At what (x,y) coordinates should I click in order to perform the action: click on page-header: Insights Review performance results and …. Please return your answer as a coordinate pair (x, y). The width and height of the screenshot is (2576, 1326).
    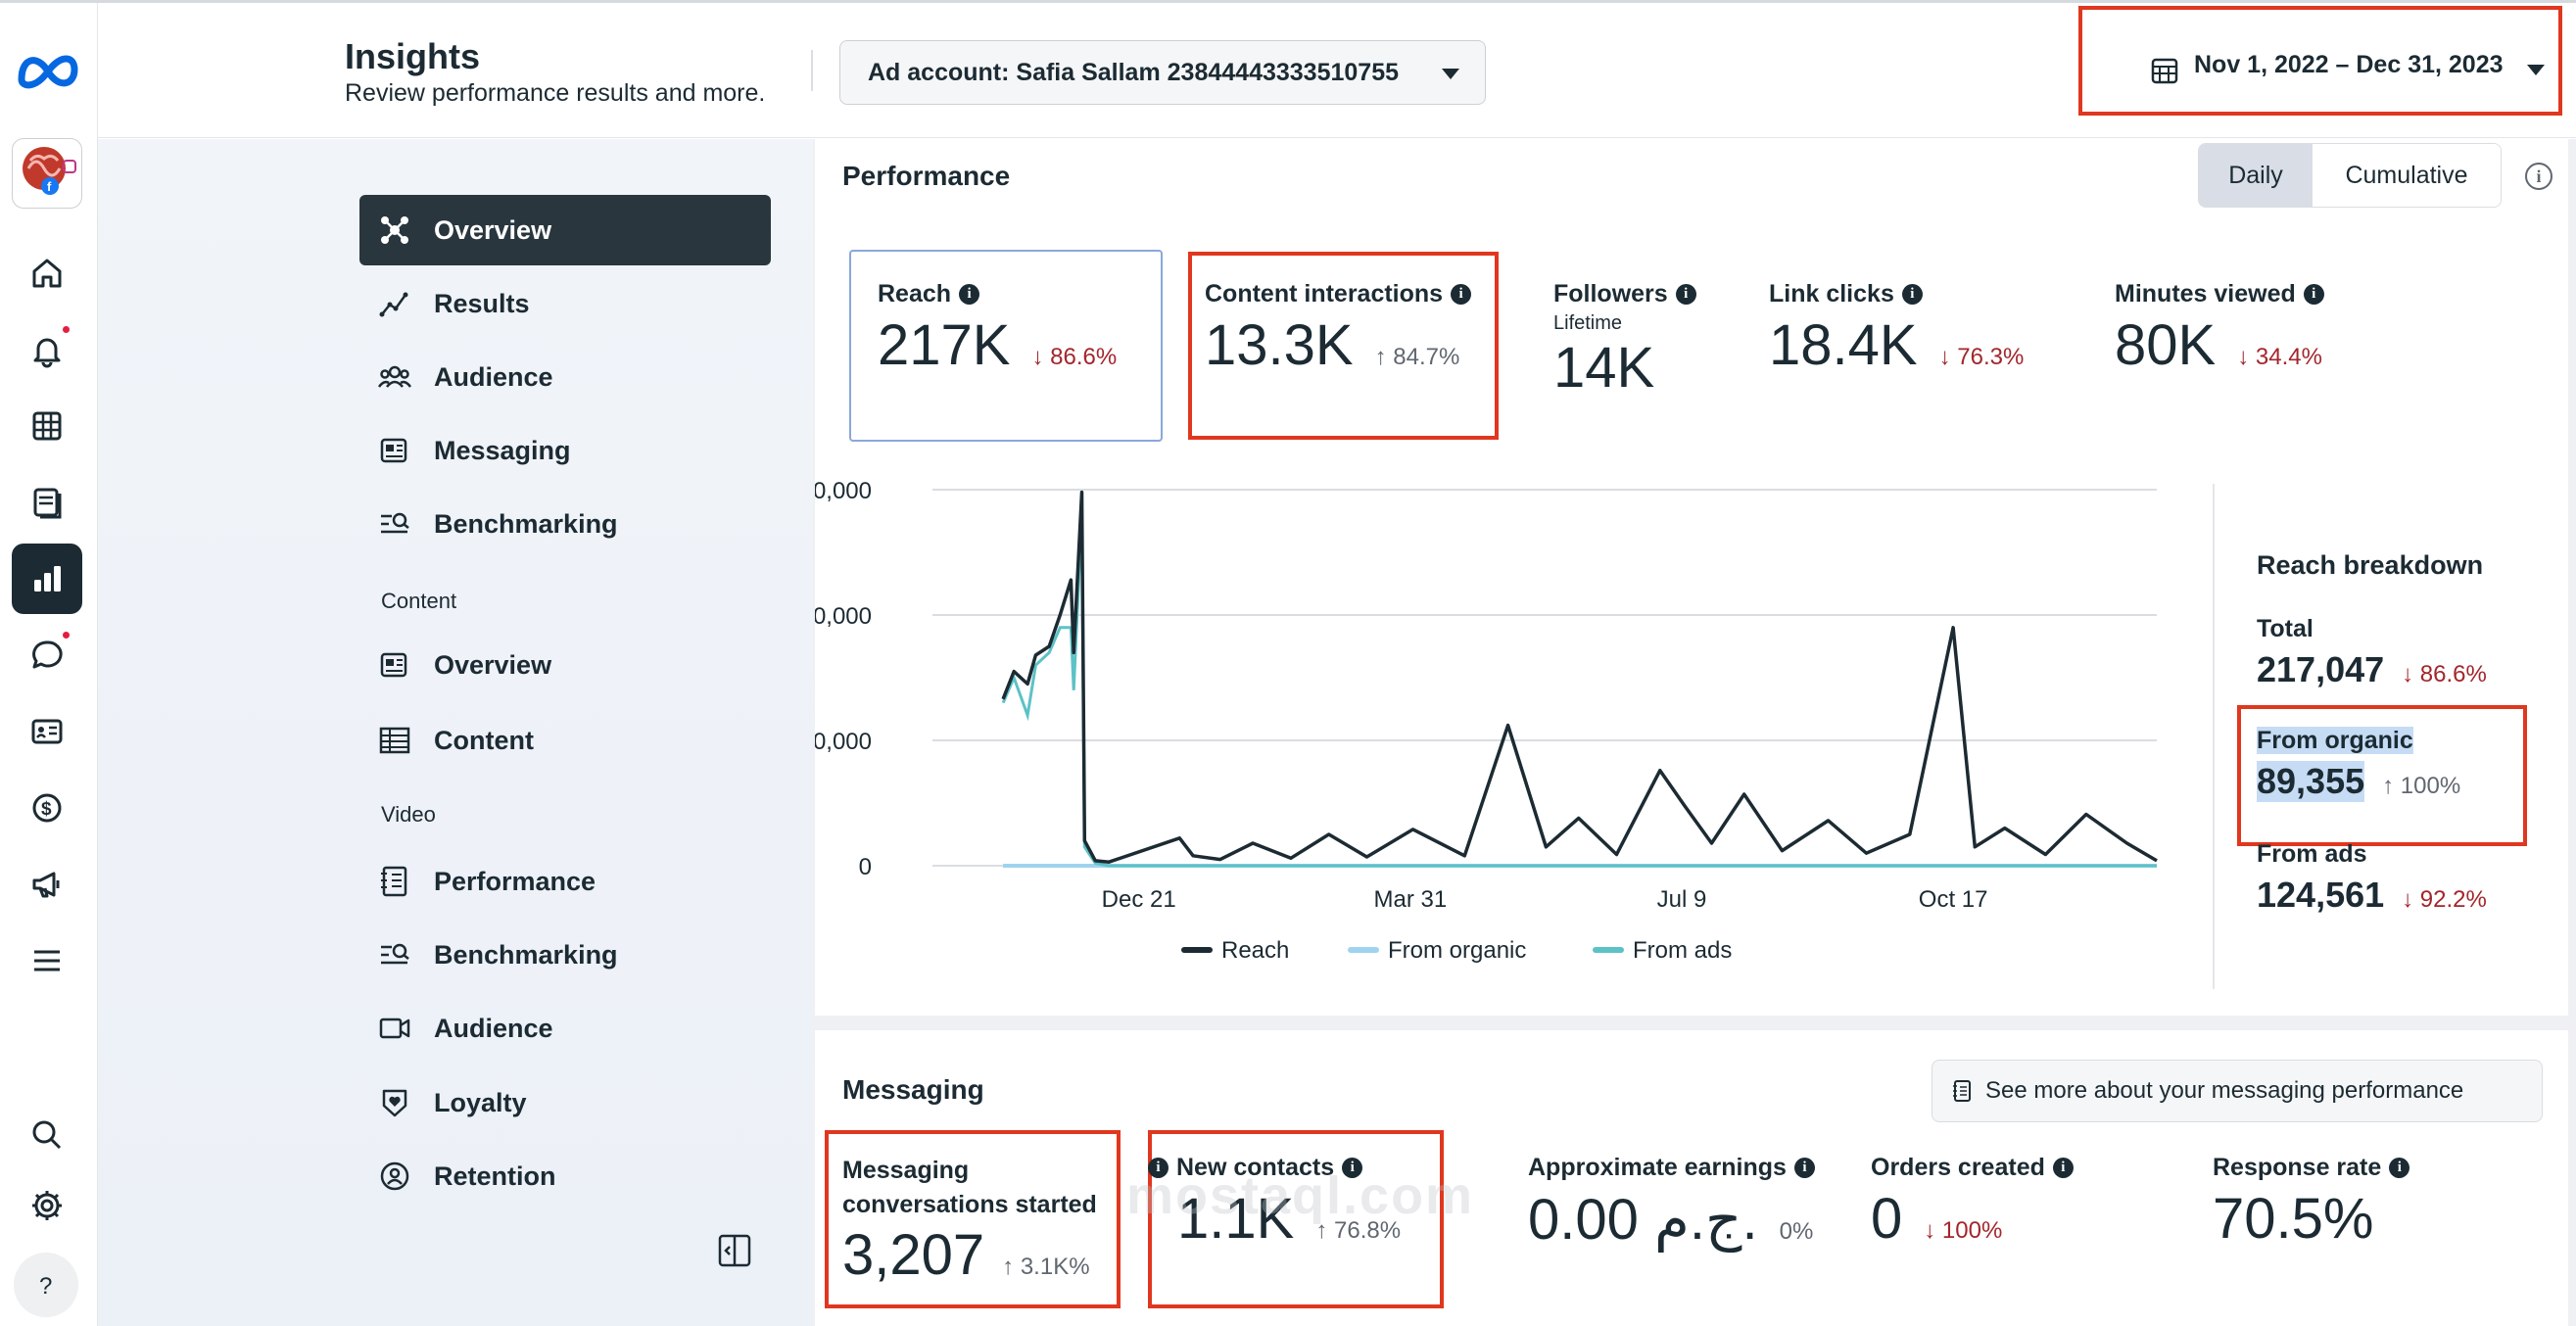
    Looking at the image, I should click on (1337, 70).